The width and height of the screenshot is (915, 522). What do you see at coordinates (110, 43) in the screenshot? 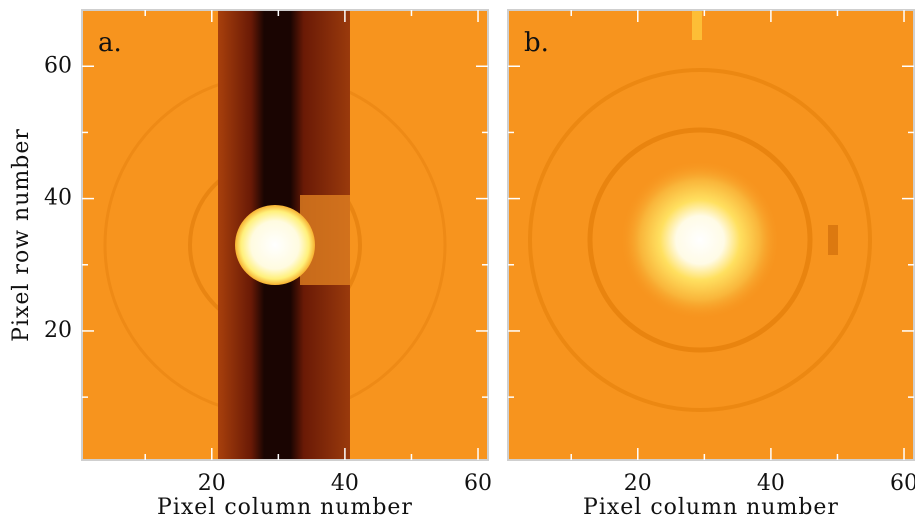
I see `panel-label: a.` at bounding box center [110, 43].